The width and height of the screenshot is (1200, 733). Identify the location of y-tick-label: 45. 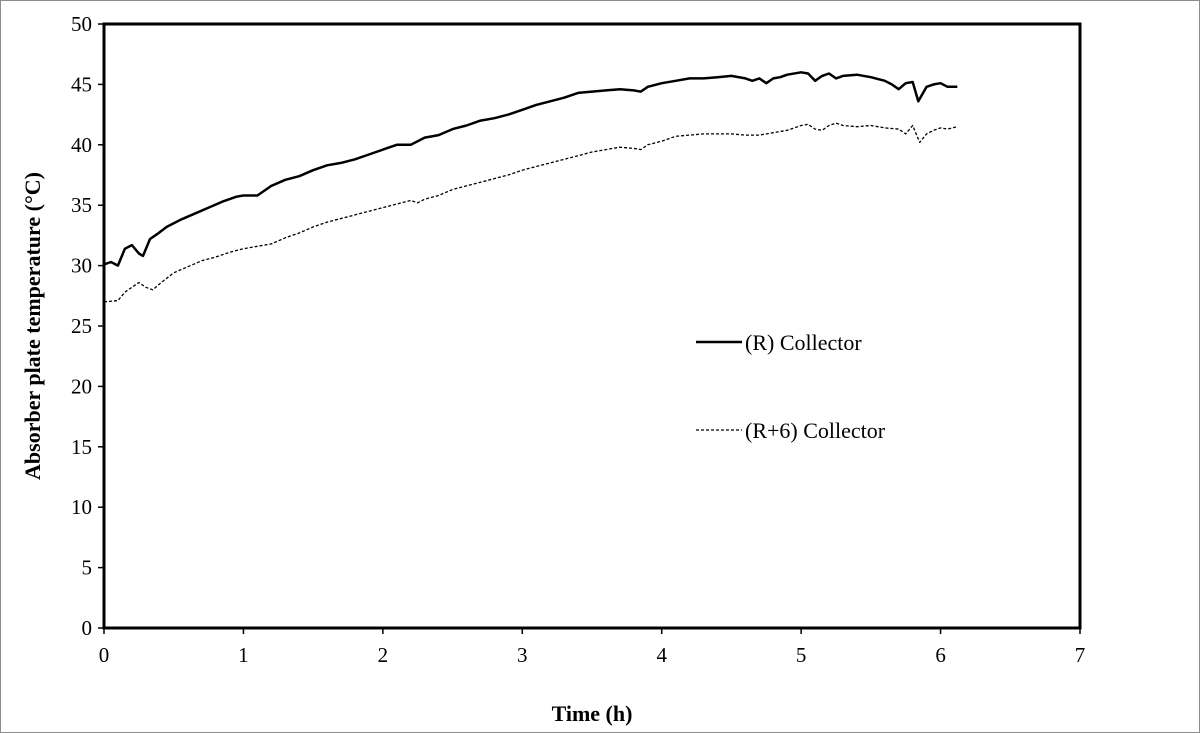
(81, 84).